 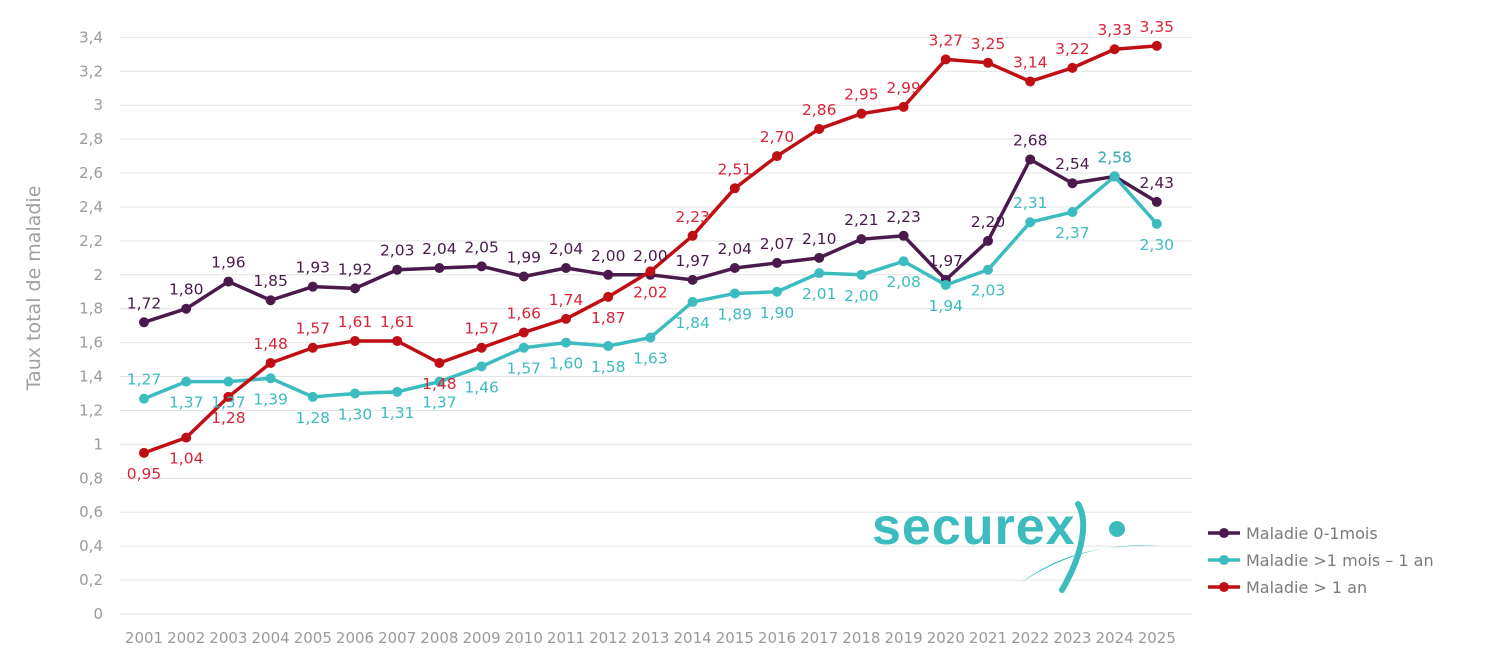 What do you see at coordinates (904, 638) in the screenshot?
I see `x-tick-label: 2019` at bounding box center [904, 638].